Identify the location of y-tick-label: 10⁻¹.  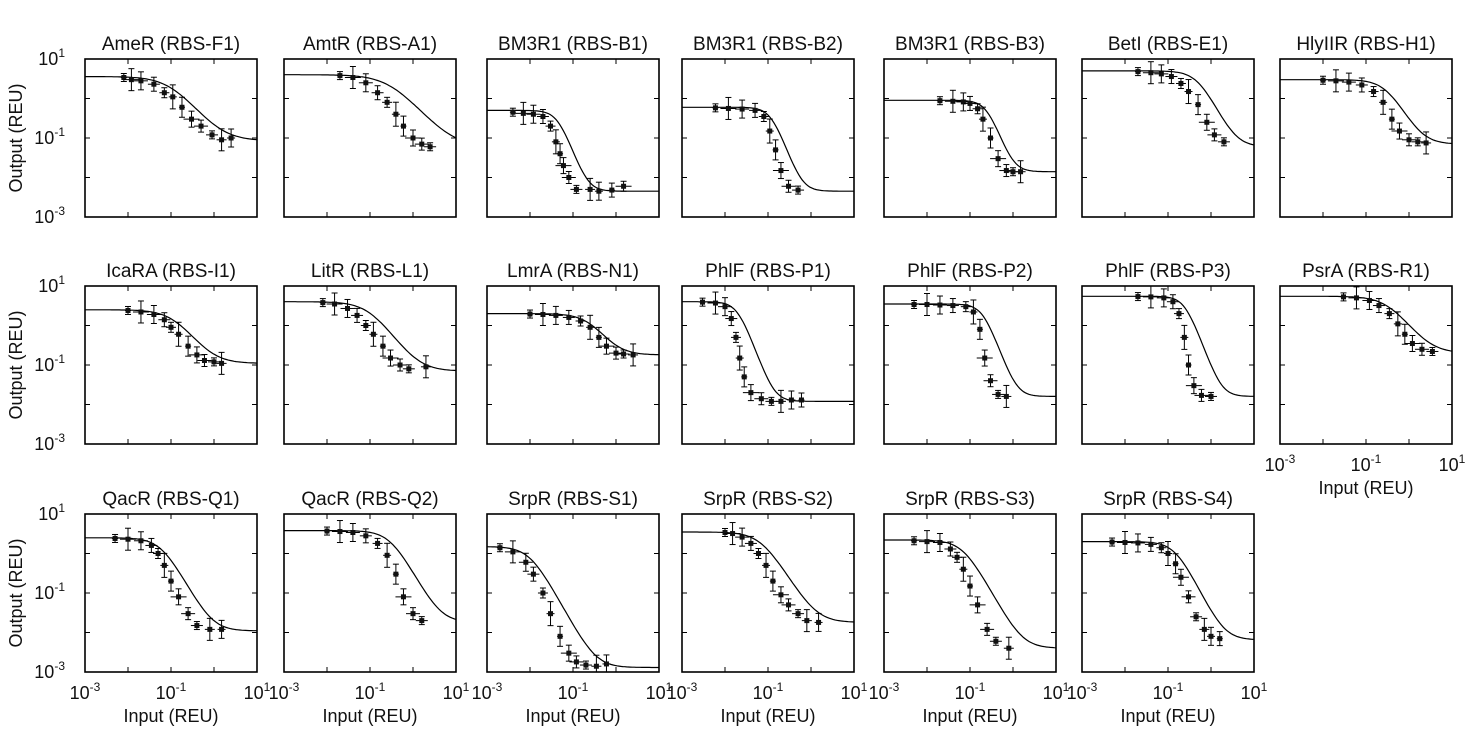
(49, 591).